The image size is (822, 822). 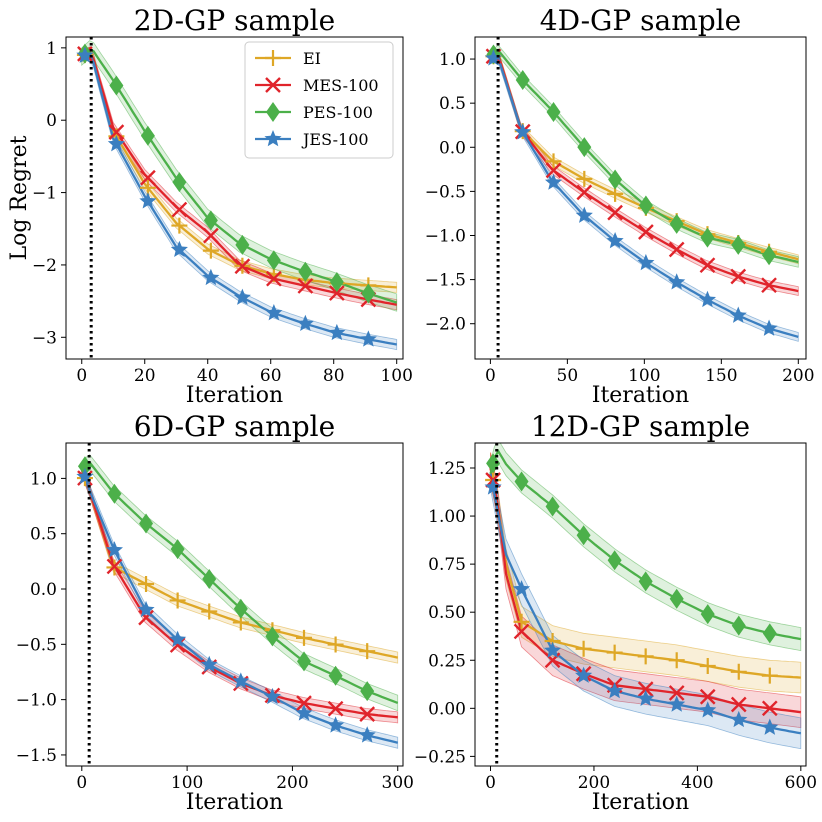 I want to click on ytick-label-4: −1.0, so click(x=36, y=701).